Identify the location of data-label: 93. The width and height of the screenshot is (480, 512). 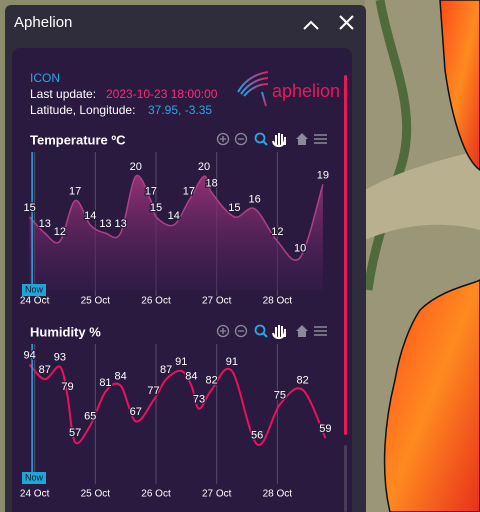
(60, 358).